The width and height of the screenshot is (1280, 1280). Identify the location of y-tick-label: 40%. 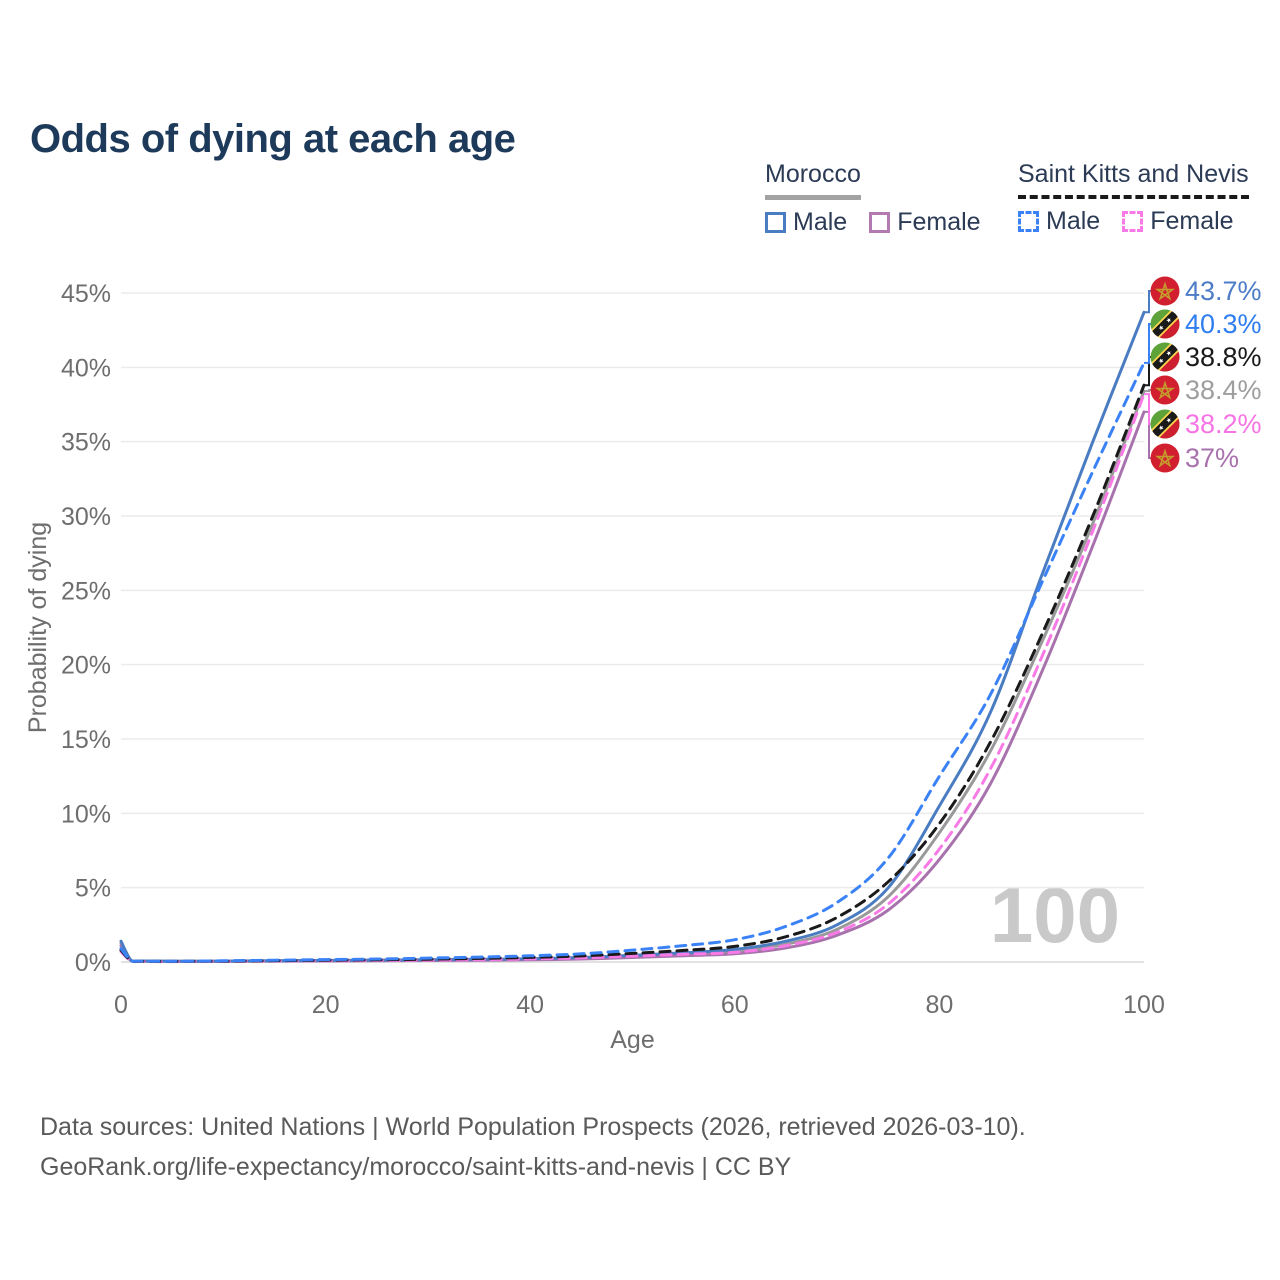
(86, 368).